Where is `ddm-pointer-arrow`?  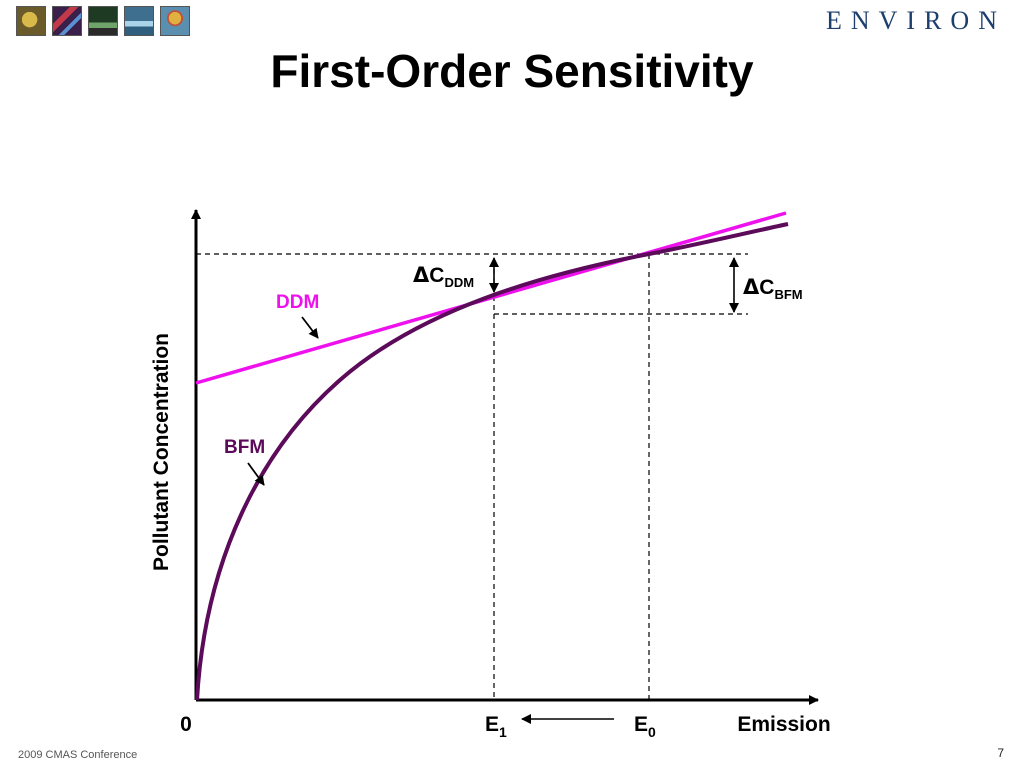
ddm-pointer-arrow is located at coordinates (310, 327).